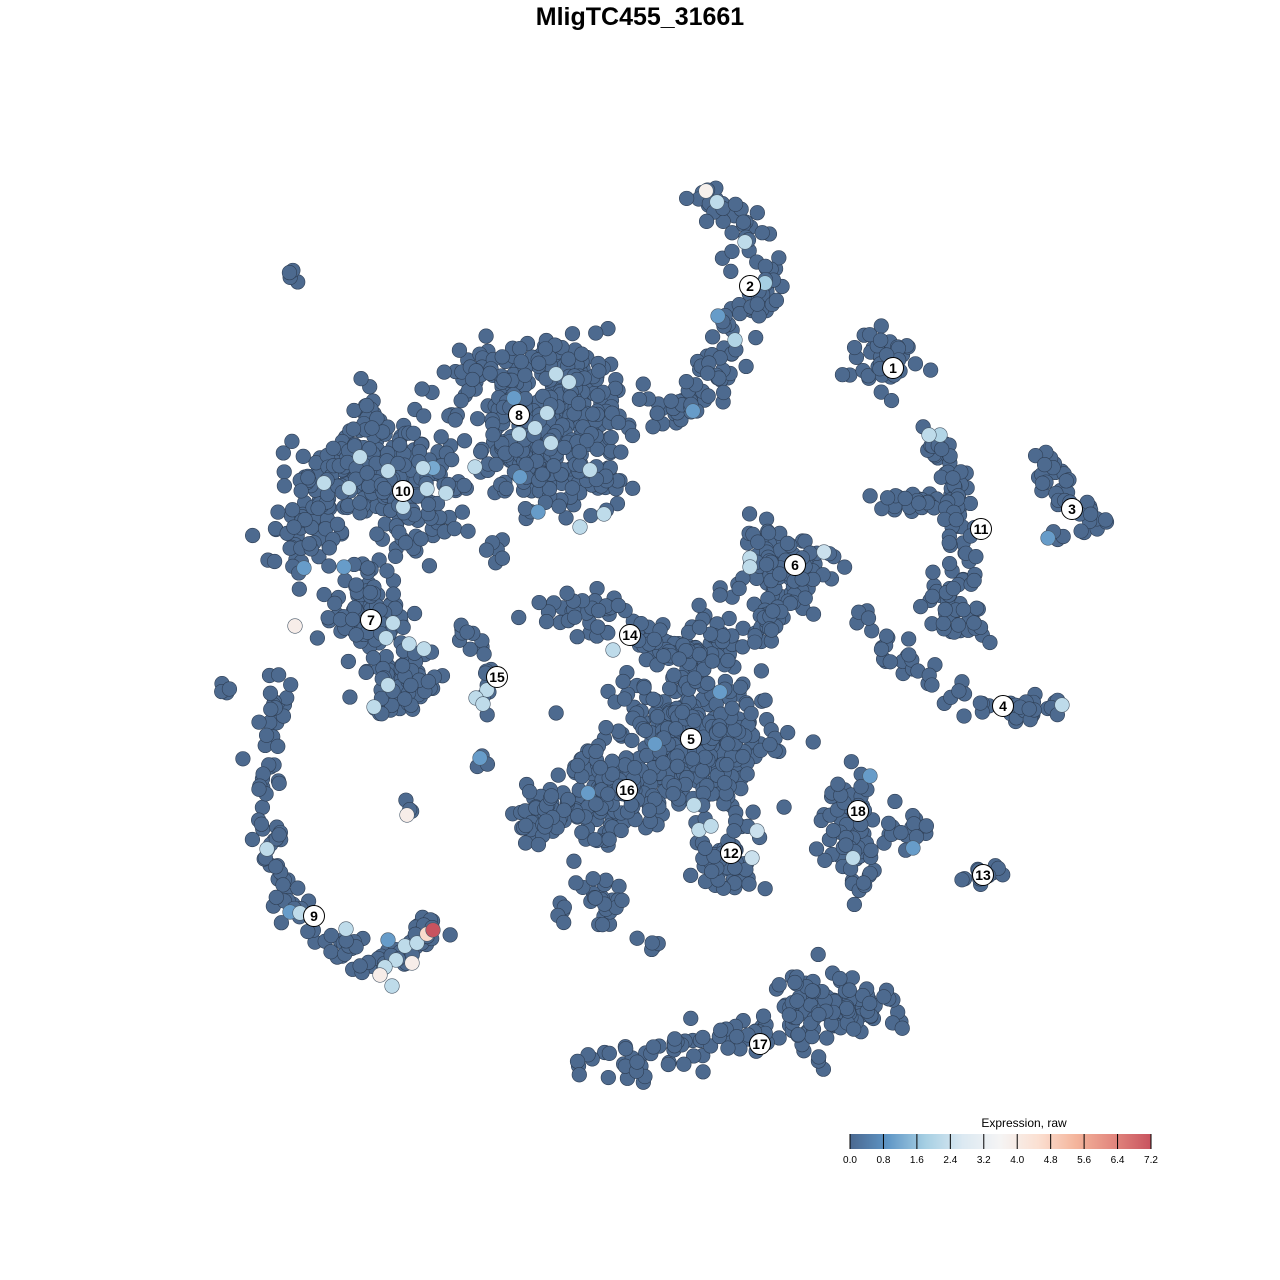  I want to click on cluster-label-text: 3, so click(1072, 509).